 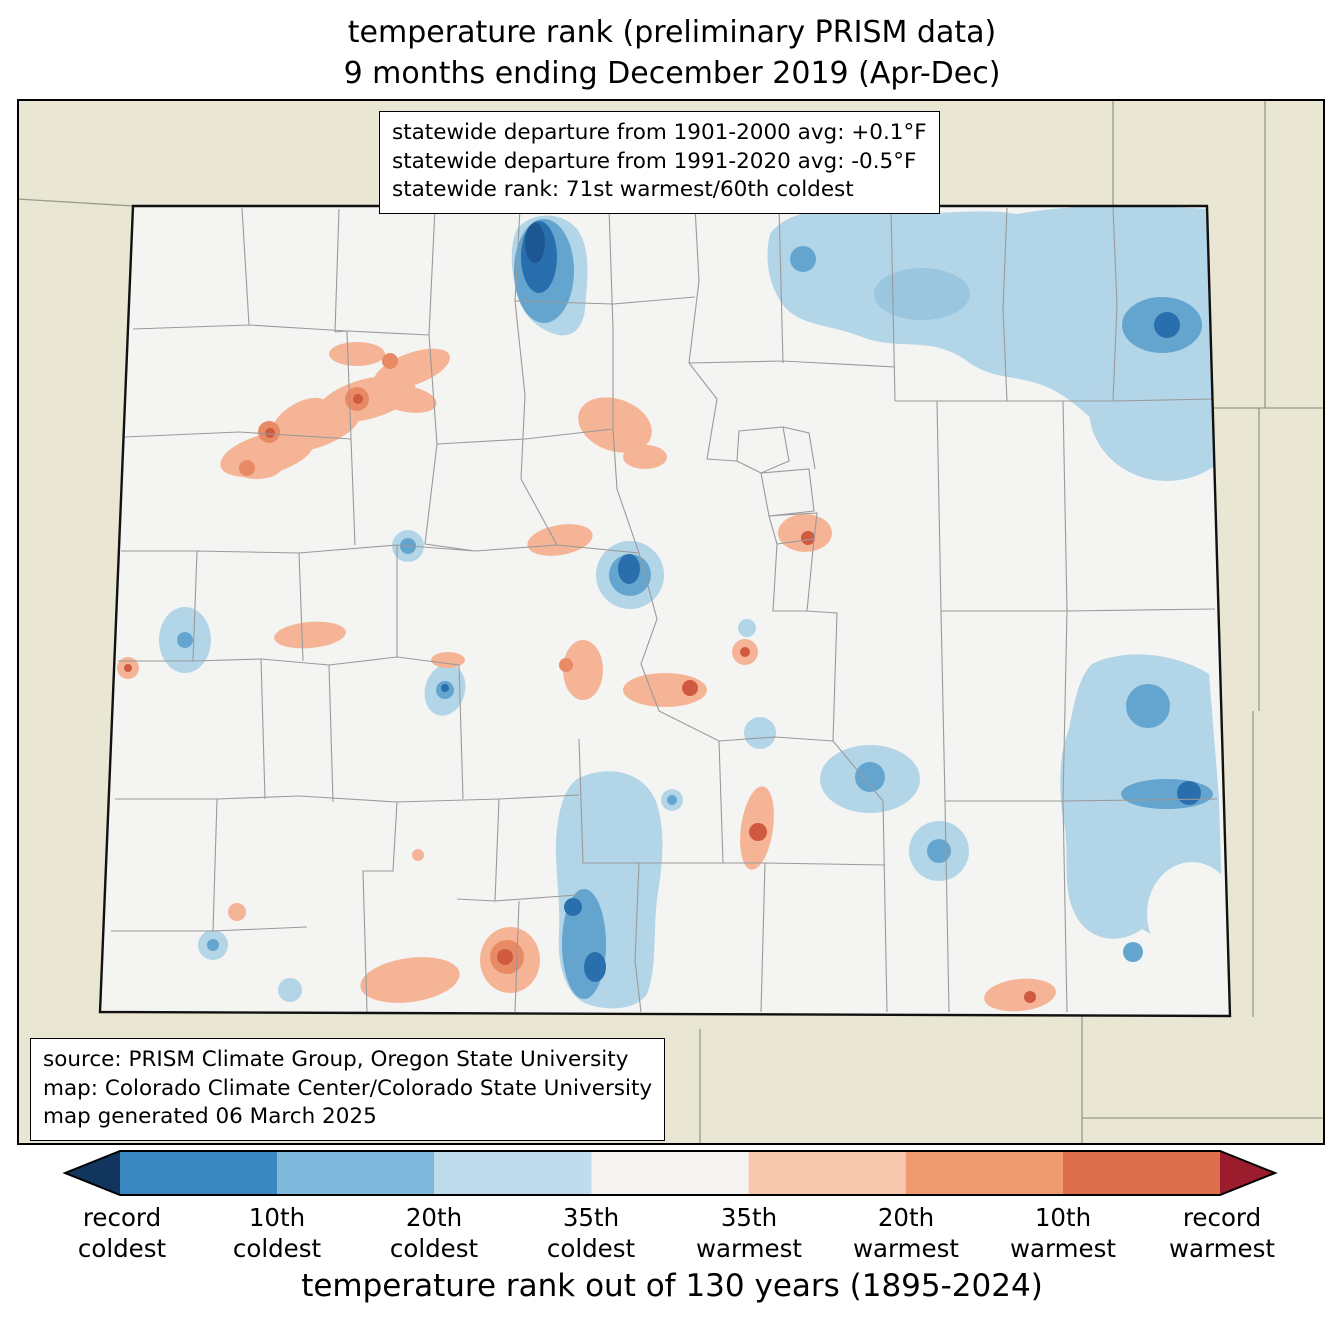 What do you see at coordinates (591, 1233) in the screenshot?
I see `colorbar-label-35th-coldest: 35th coldest` at bounding box center [591, 1233].